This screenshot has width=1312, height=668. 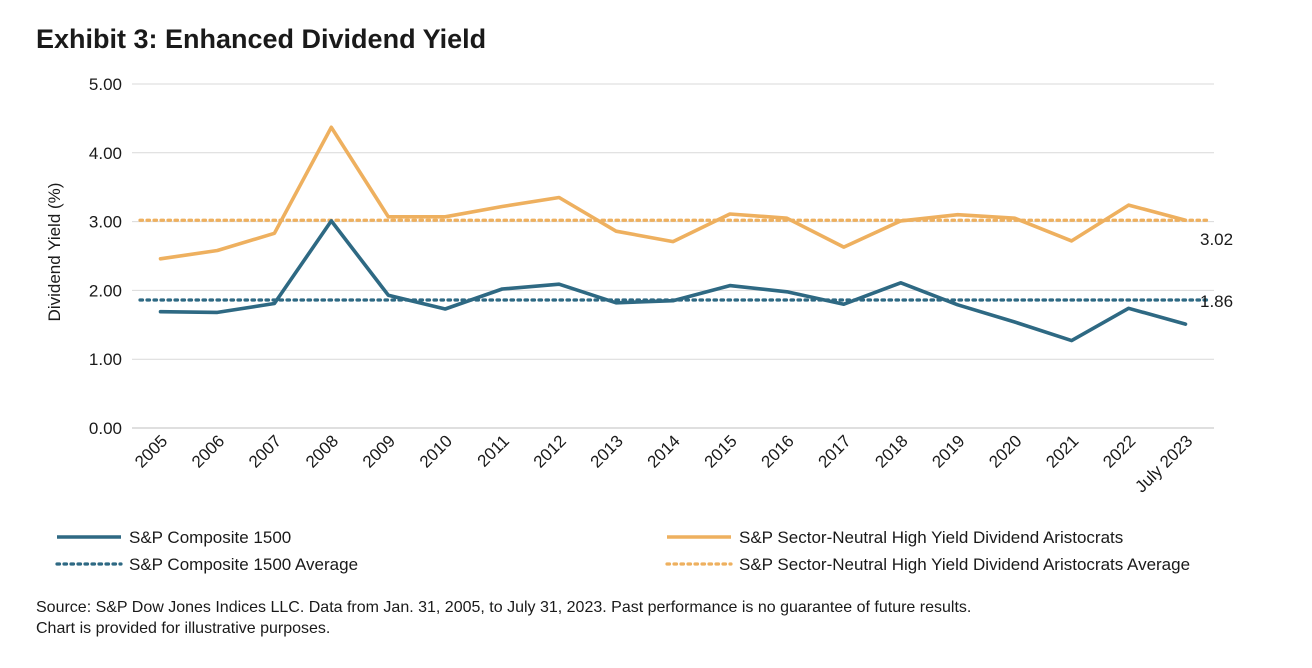 I want to click on y-axis-label: Dividend Yield (%), so click(x=54, y=252).